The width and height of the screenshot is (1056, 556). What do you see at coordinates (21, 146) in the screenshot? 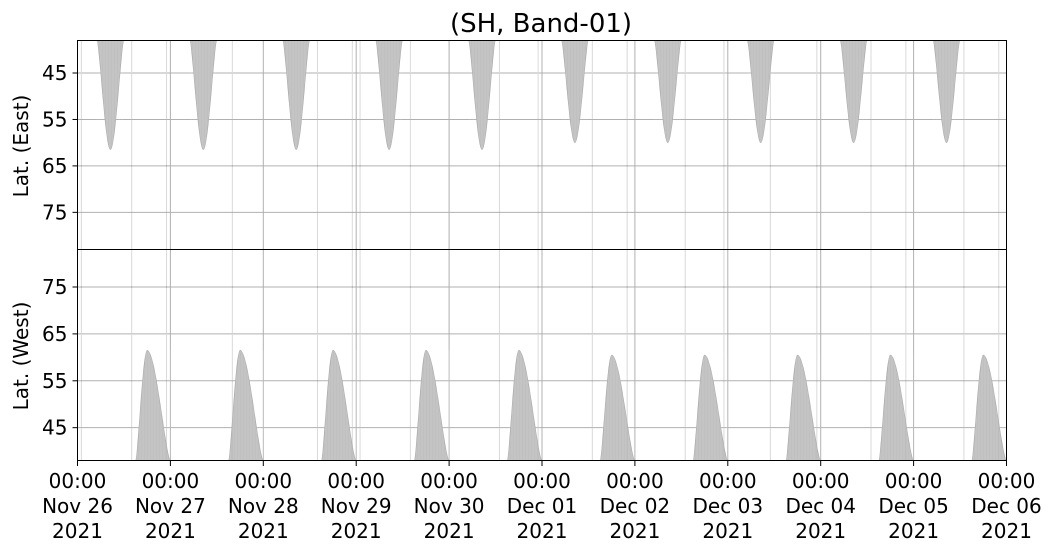
I see `ylabel-east: Lat. (East)` at bounding box center [21, 146].